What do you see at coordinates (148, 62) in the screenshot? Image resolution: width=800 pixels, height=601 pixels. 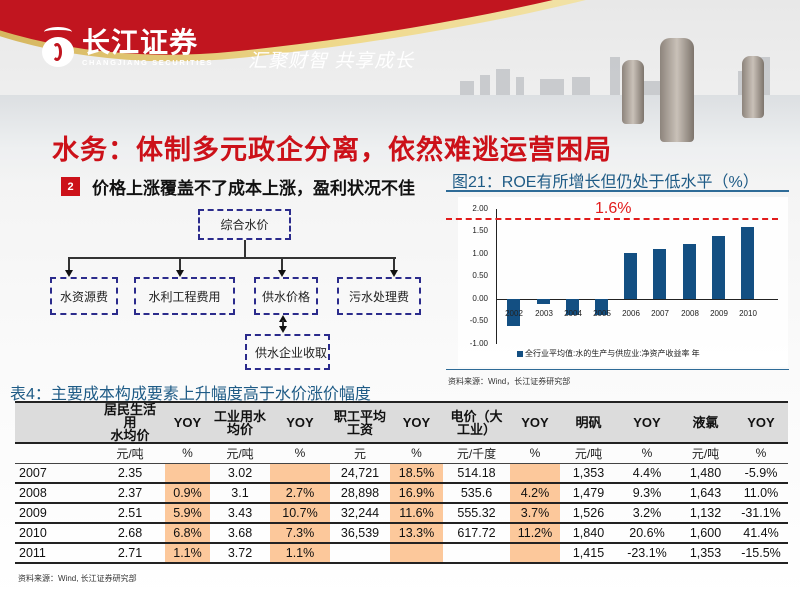 I see `logo-english-name: CHANGJIANG SECURITIES` at bounding box center [148, 62].